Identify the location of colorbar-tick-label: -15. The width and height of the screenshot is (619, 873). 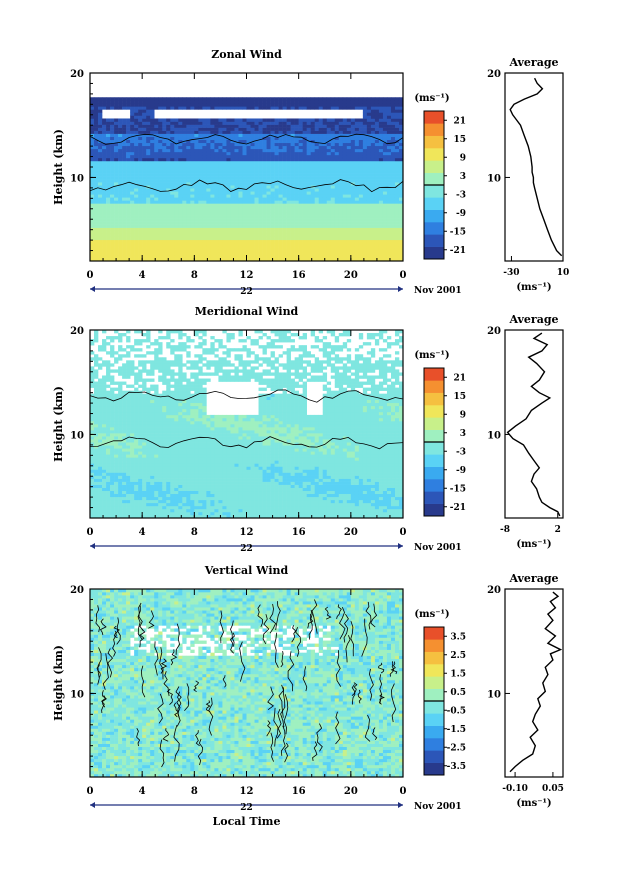
(458, 489).